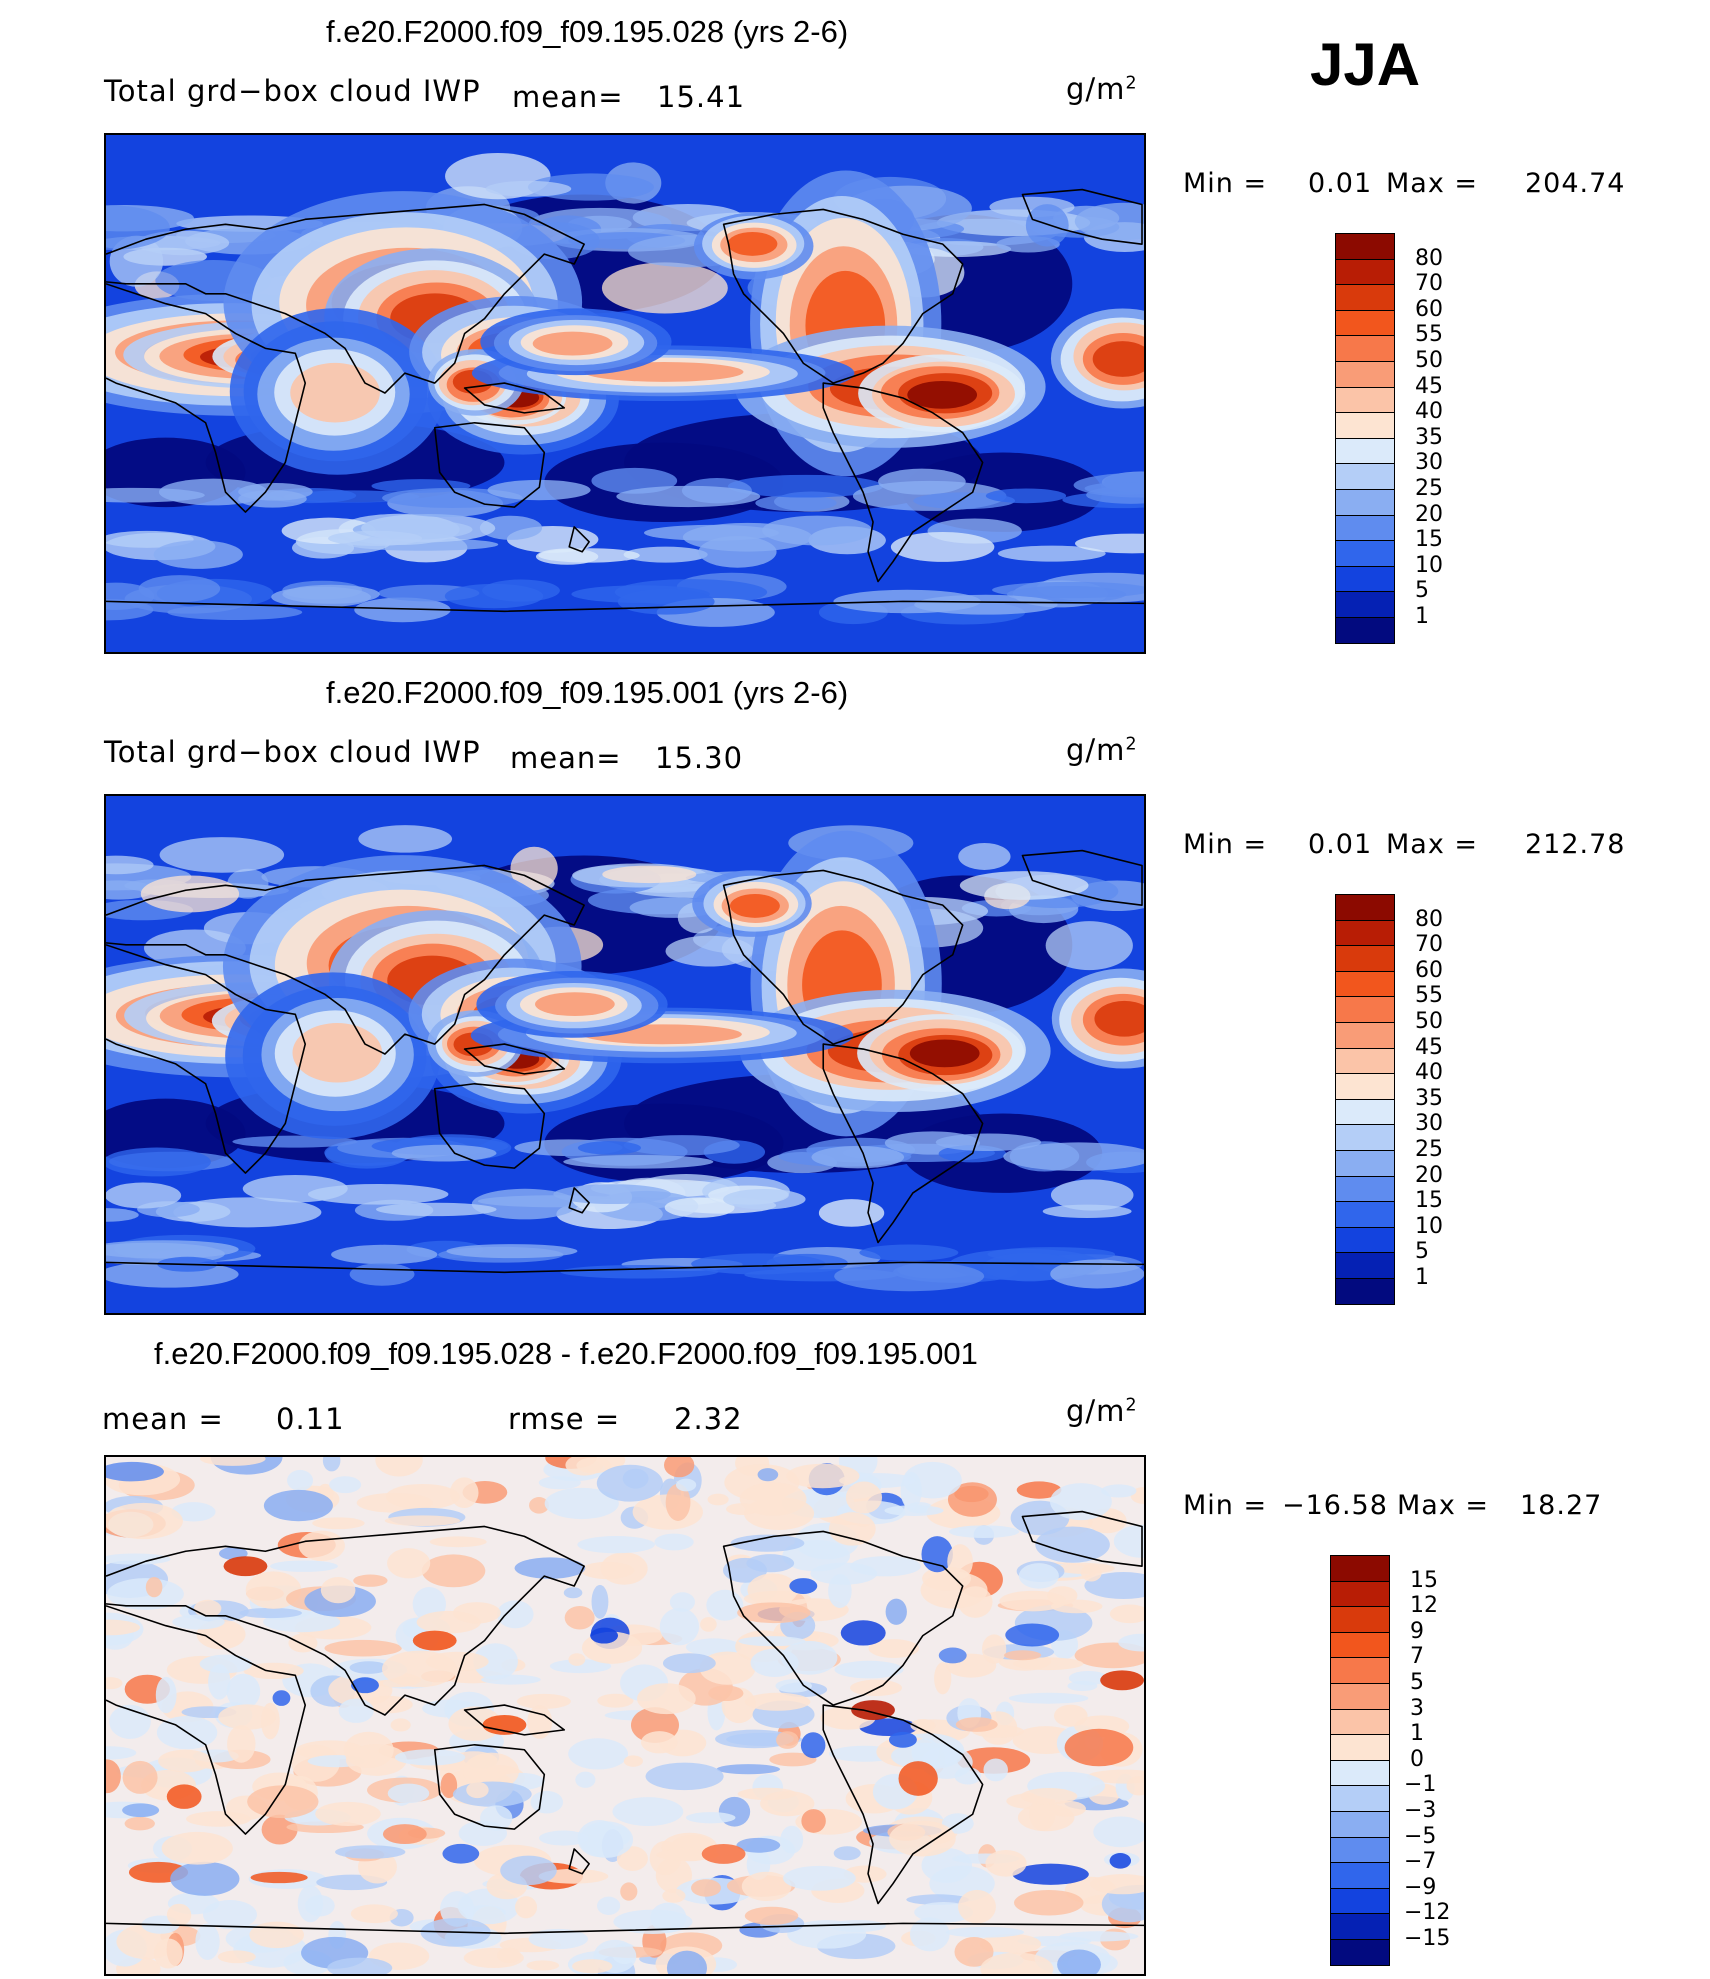  I want to click on colorbar-tick-label: 45, so click(1429, 386).